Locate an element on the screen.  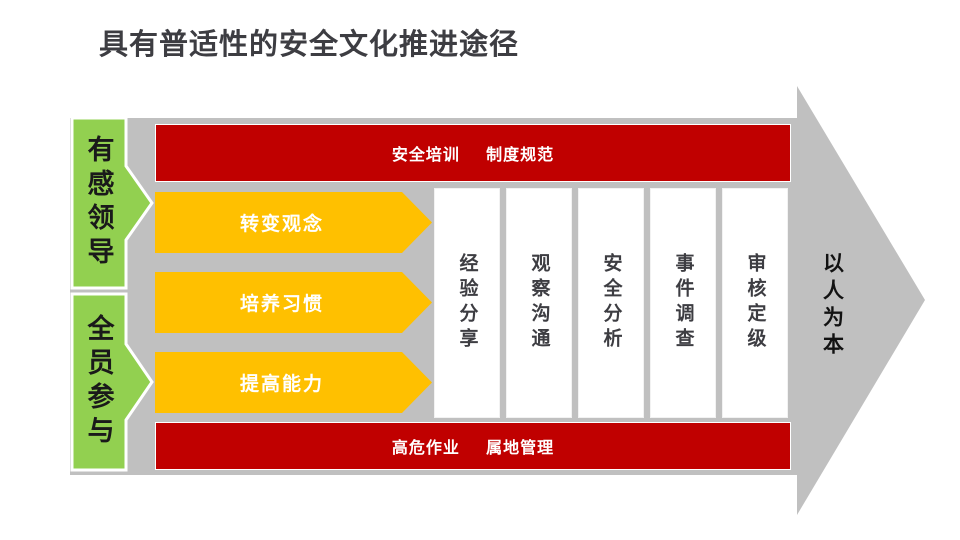
yellow-chevron-2-label: 培养习惯 is located at coordinates (282, 304).